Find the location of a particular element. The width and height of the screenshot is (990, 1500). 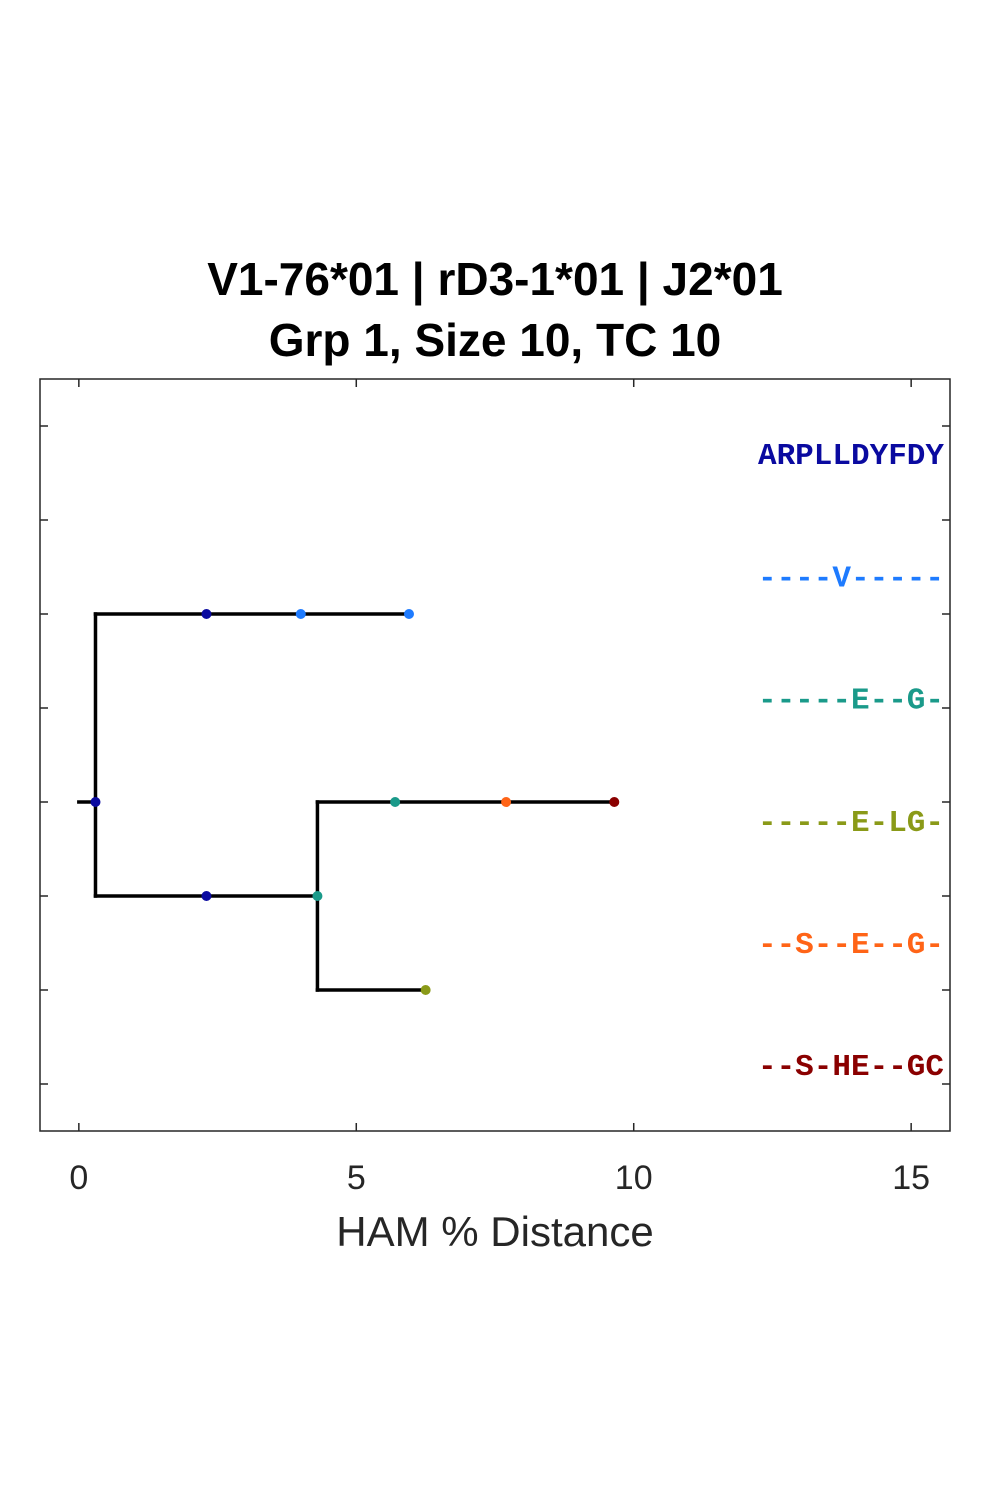

sequence-label: ----V----- is located at coordinates (851, 578).